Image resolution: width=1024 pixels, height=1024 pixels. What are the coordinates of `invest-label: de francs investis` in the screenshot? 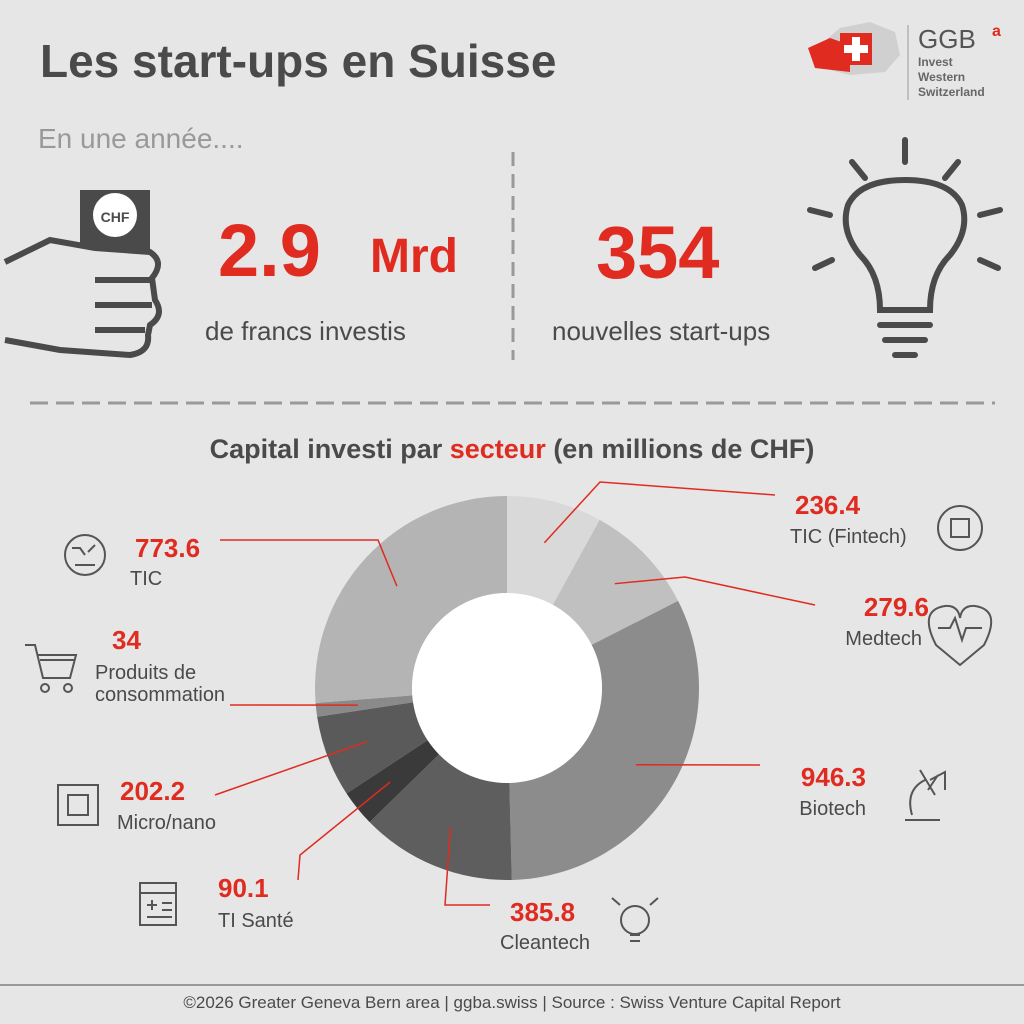 It's located at (305, 331).